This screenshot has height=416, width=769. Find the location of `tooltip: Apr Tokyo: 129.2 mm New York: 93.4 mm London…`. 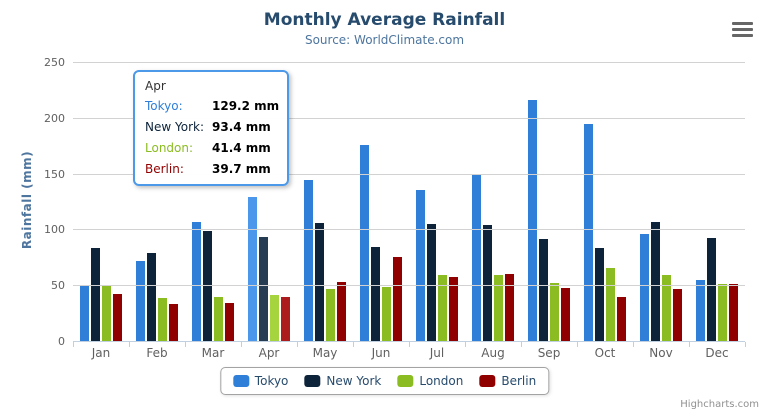

tooltip: Apr Tokyo: 129.2 mm New York: 93.4 mm London… is located at coordinates (211, 128).